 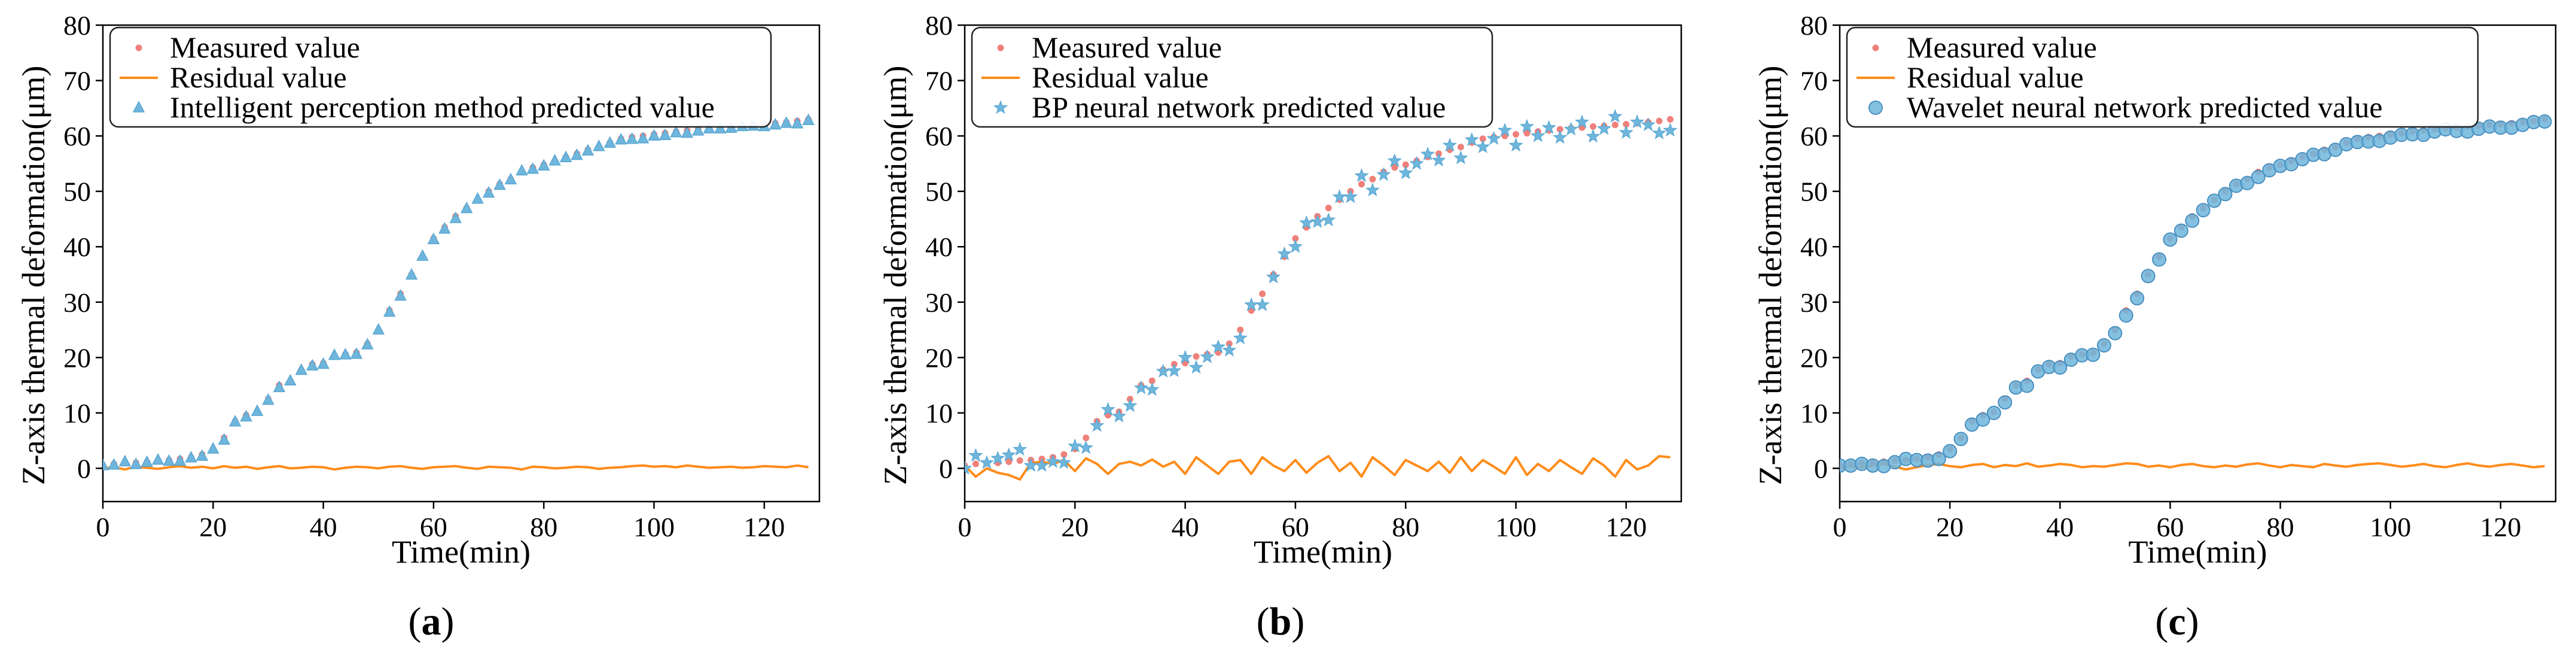 I want to click on x-tick-label: 60, so click(x=1295, y=527).